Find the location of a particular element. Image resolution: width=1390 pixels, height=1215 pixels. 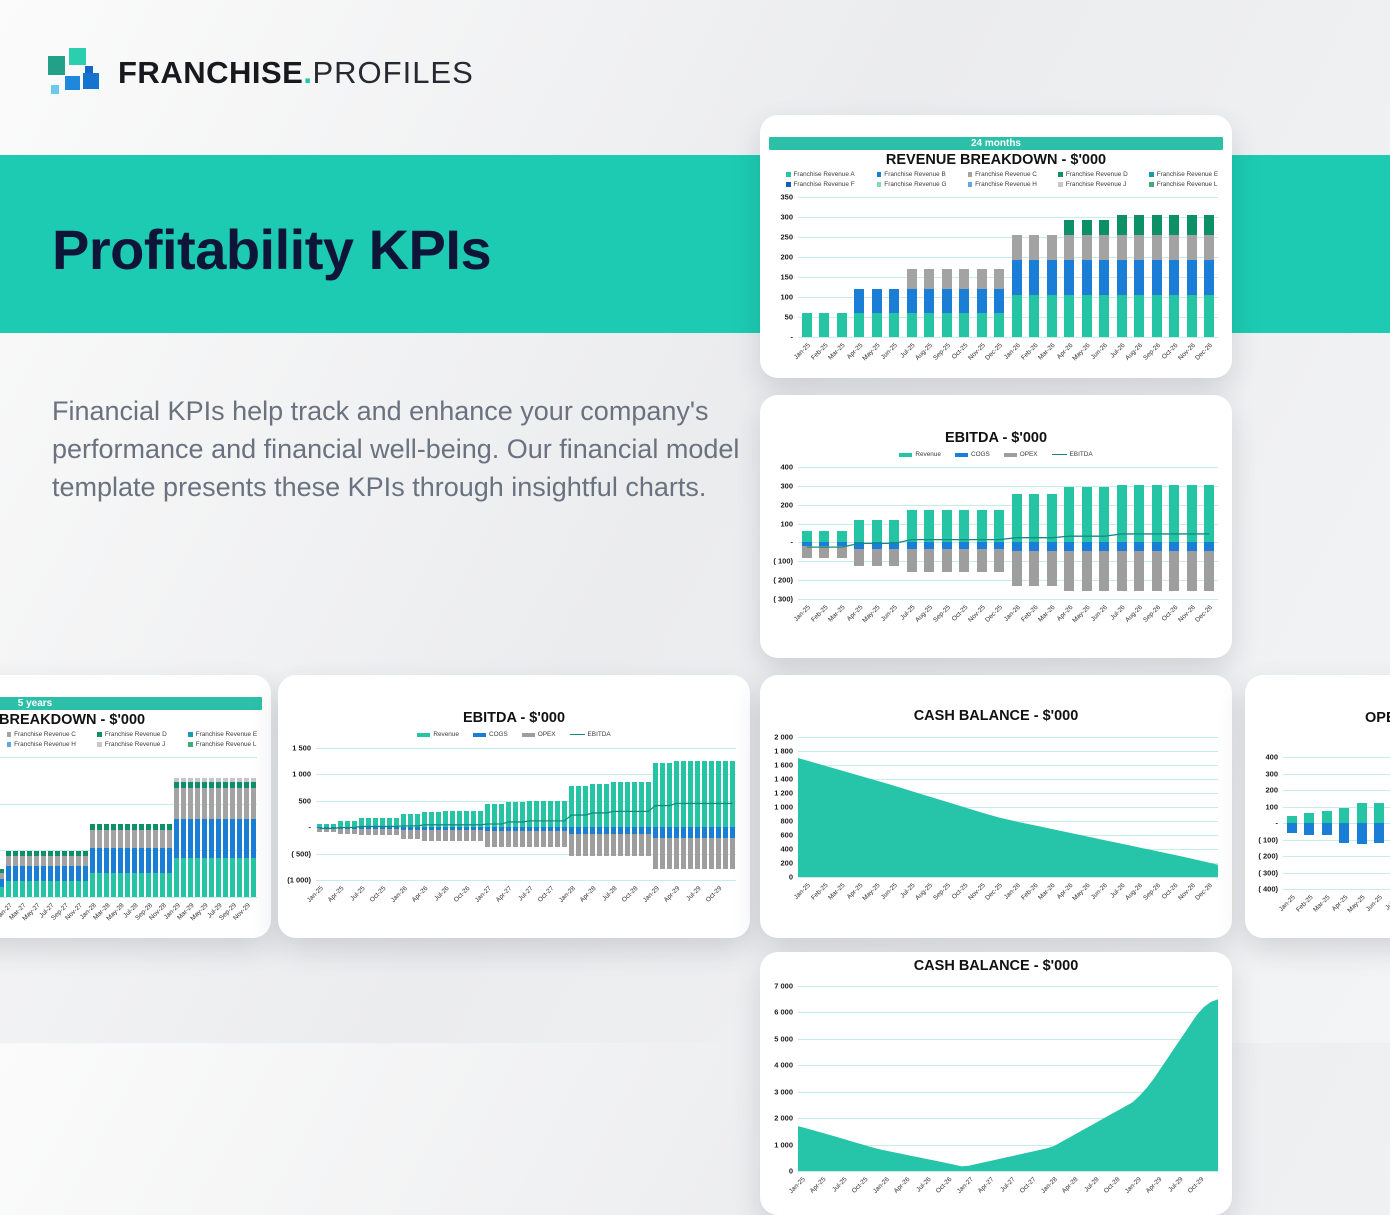

y-axis-label: 200 is located at coordinates (786, 505).